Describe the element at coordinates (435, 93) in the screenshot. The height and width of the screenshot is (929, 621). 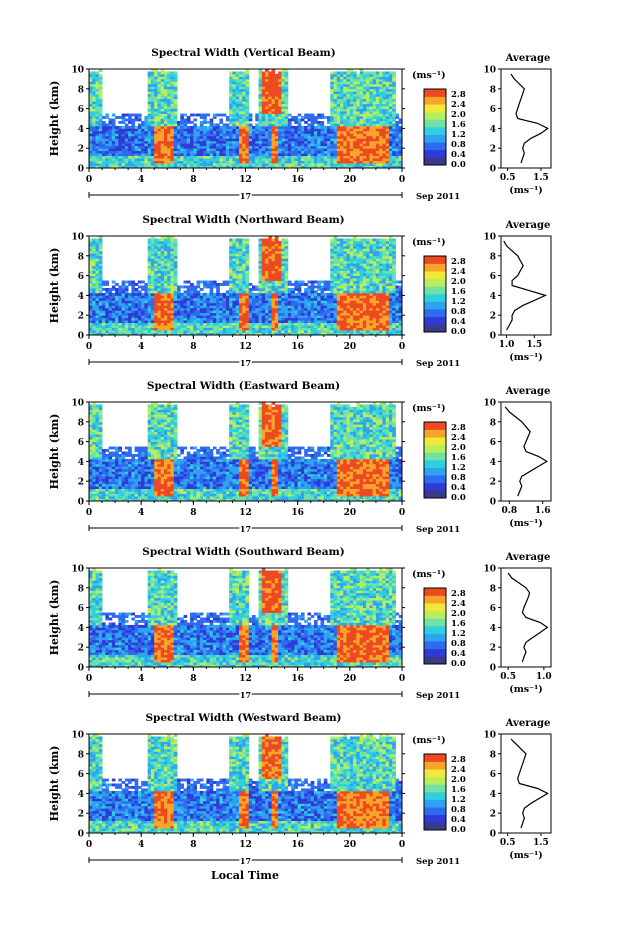
I see `colorbar-swatch` at that location.